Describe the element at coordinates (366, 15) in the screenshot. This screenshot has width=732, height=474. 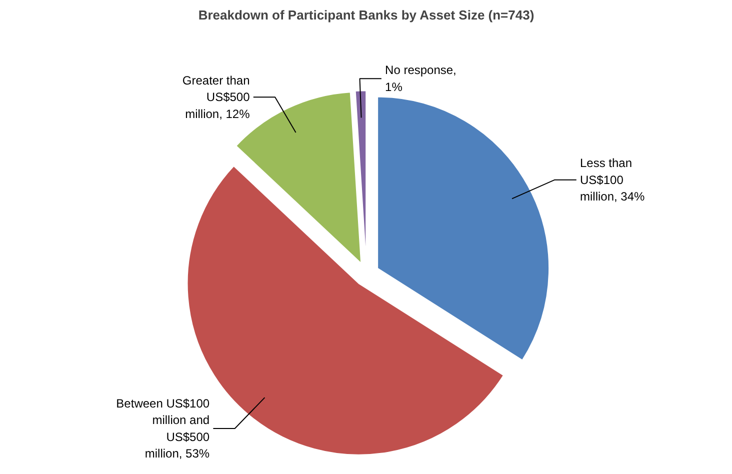
I see `chart-title: Breakdown of Participant Banks by Asset Size (n=743)` at that location.